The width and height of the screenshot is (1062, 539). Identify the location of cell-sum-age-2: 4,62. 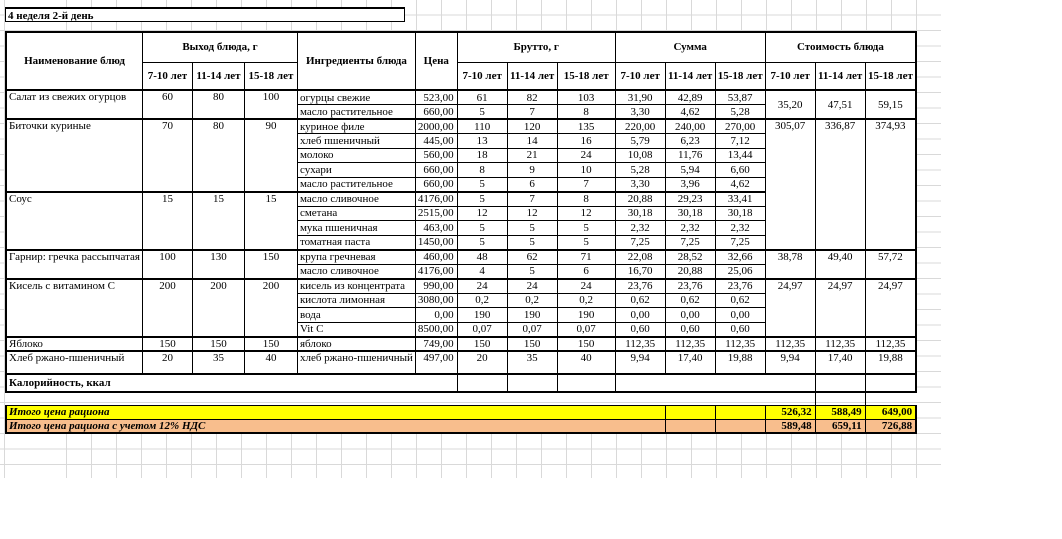
(740, 184).